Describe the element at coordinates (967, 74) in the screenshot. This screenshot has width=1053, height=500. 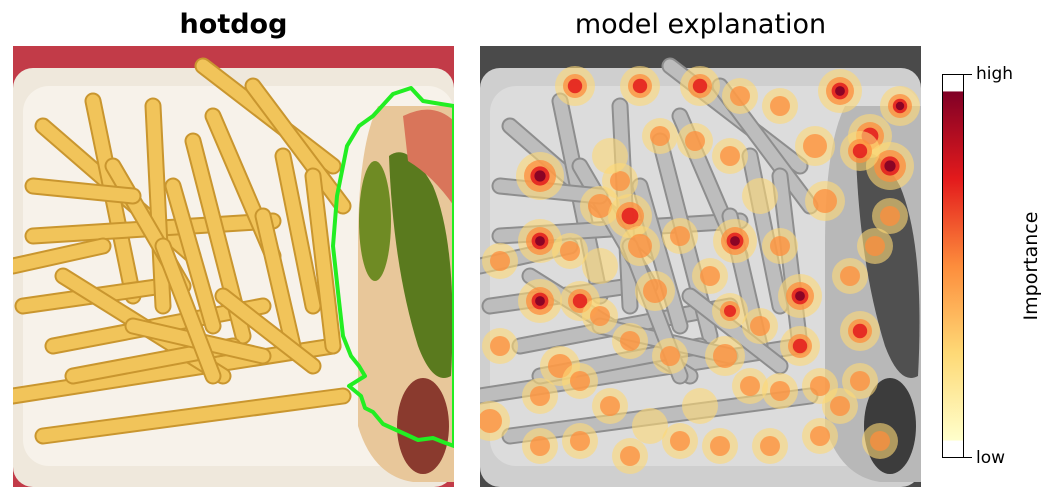
I see `colorbar-tick-high` at that location.